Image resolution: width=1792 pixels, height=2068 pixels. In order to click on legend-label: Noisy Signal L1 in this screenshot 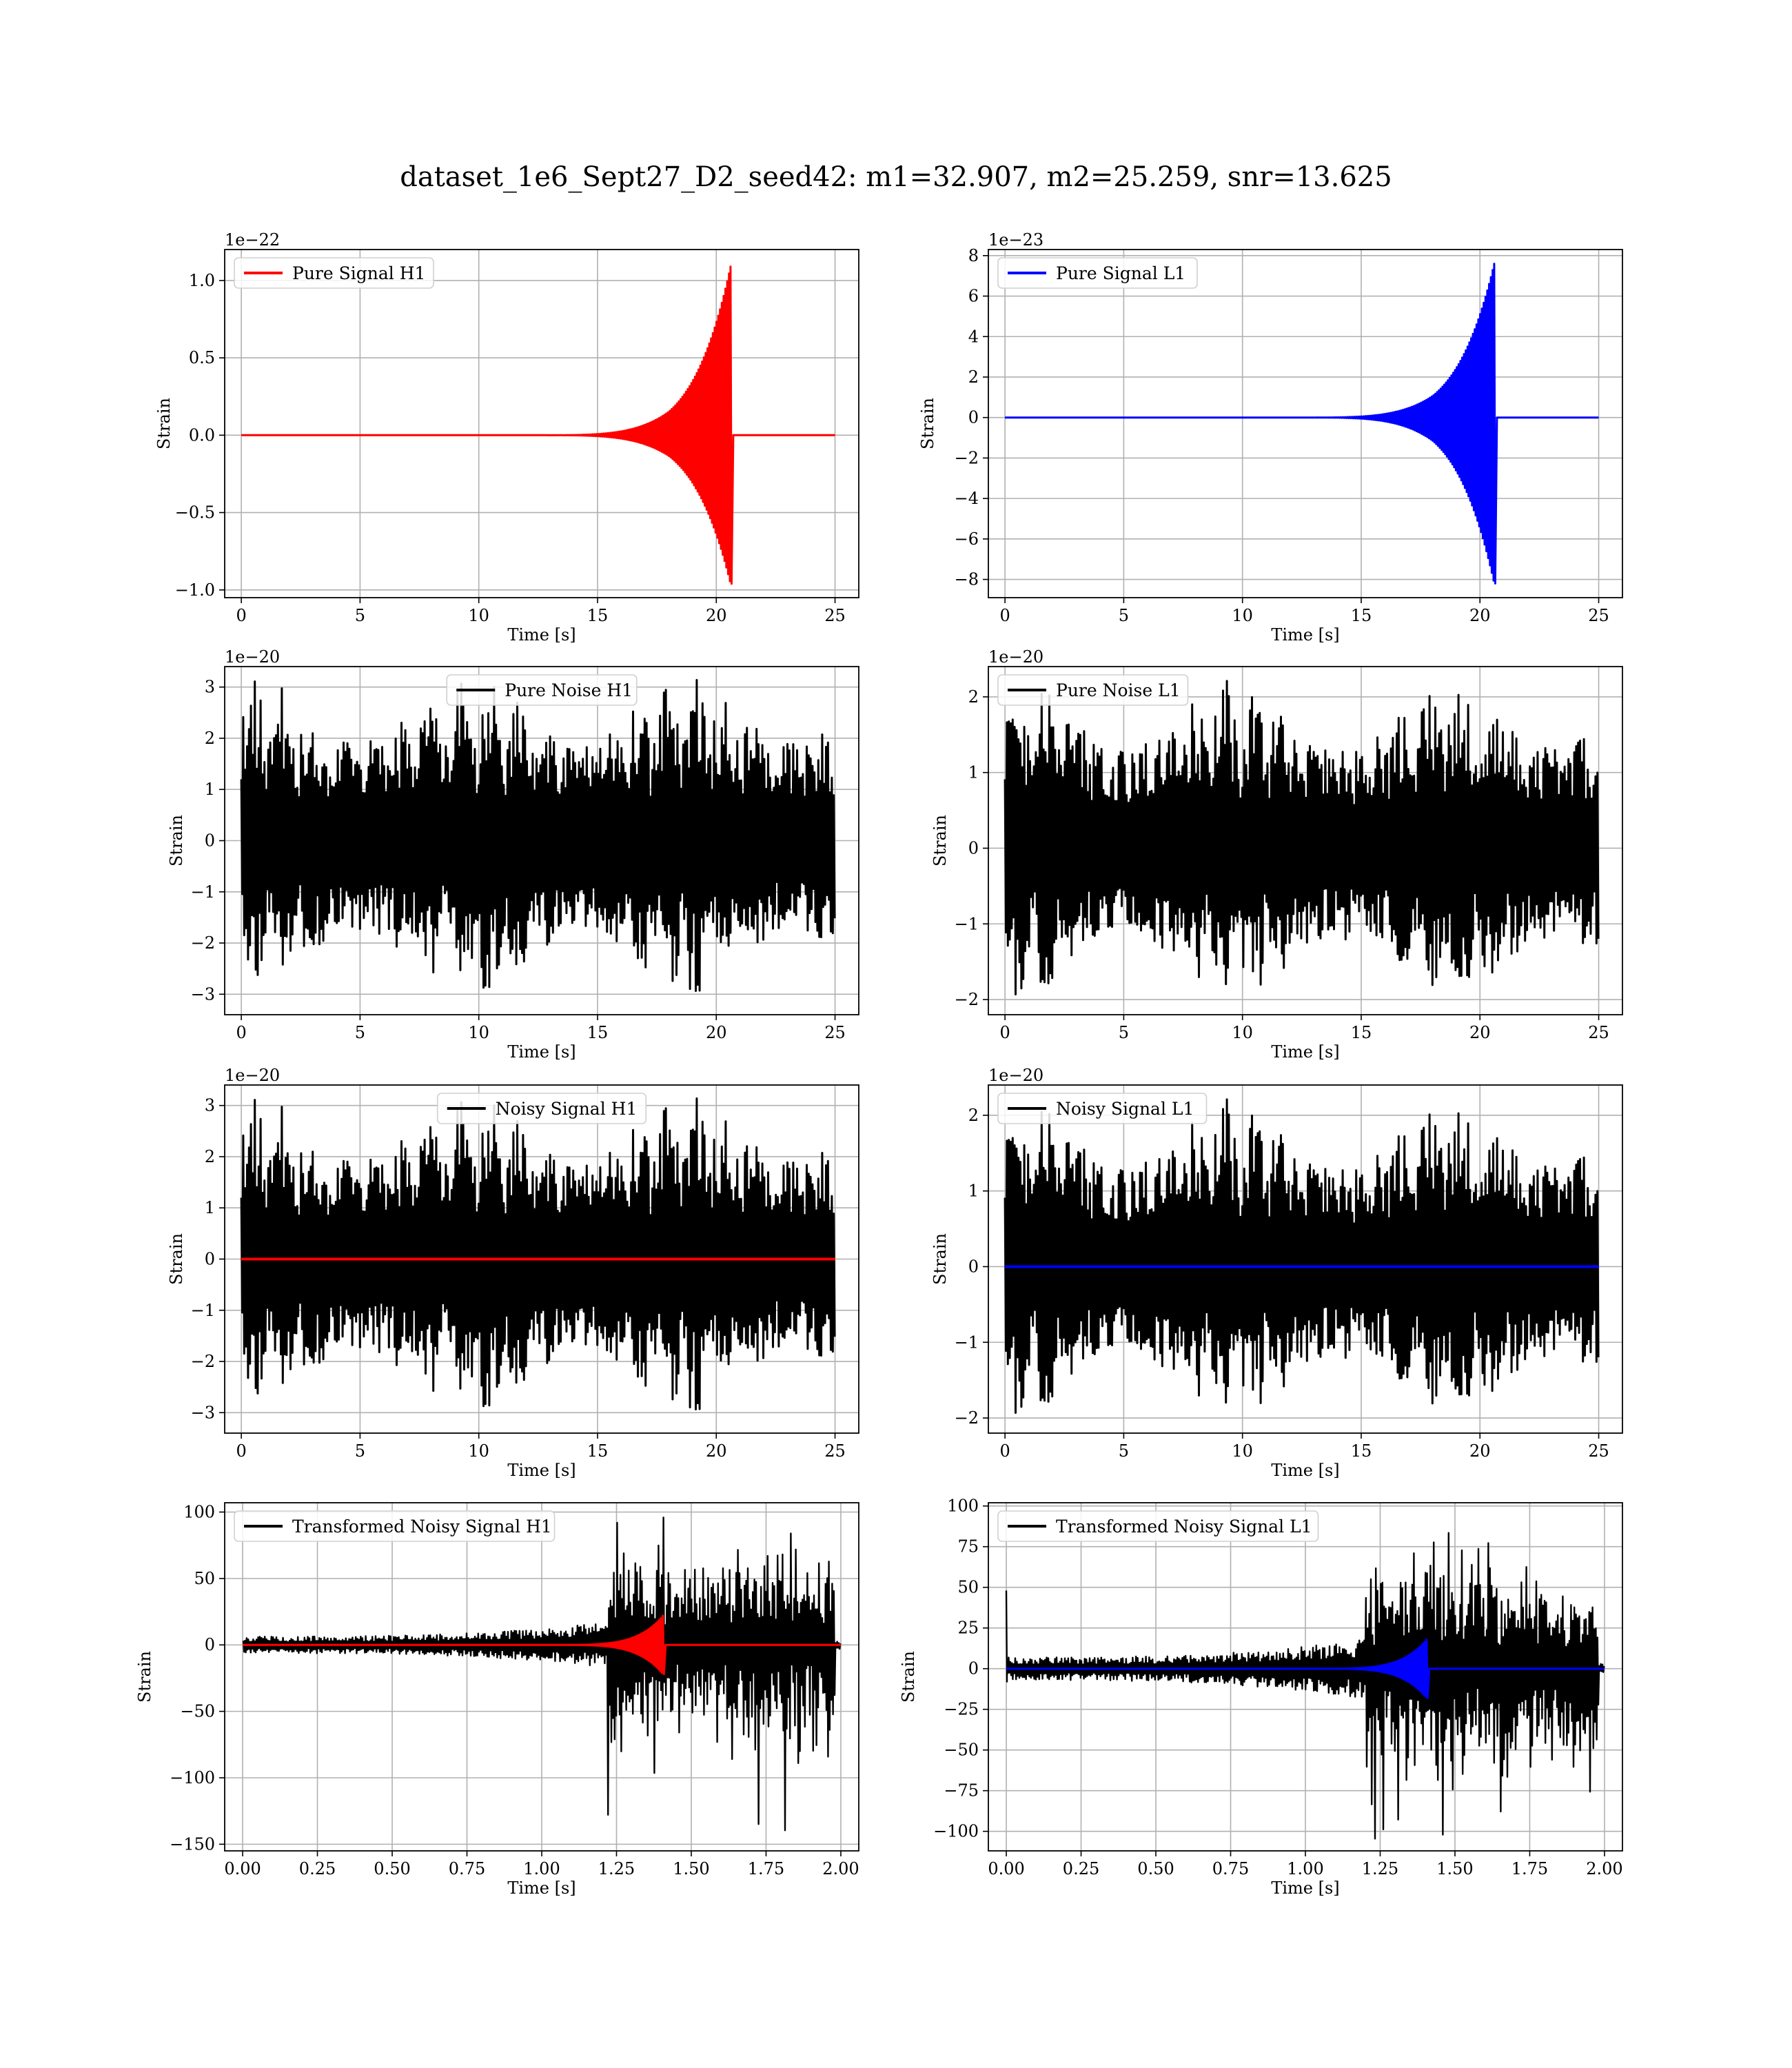, I will do `click(1125, 1109)`.